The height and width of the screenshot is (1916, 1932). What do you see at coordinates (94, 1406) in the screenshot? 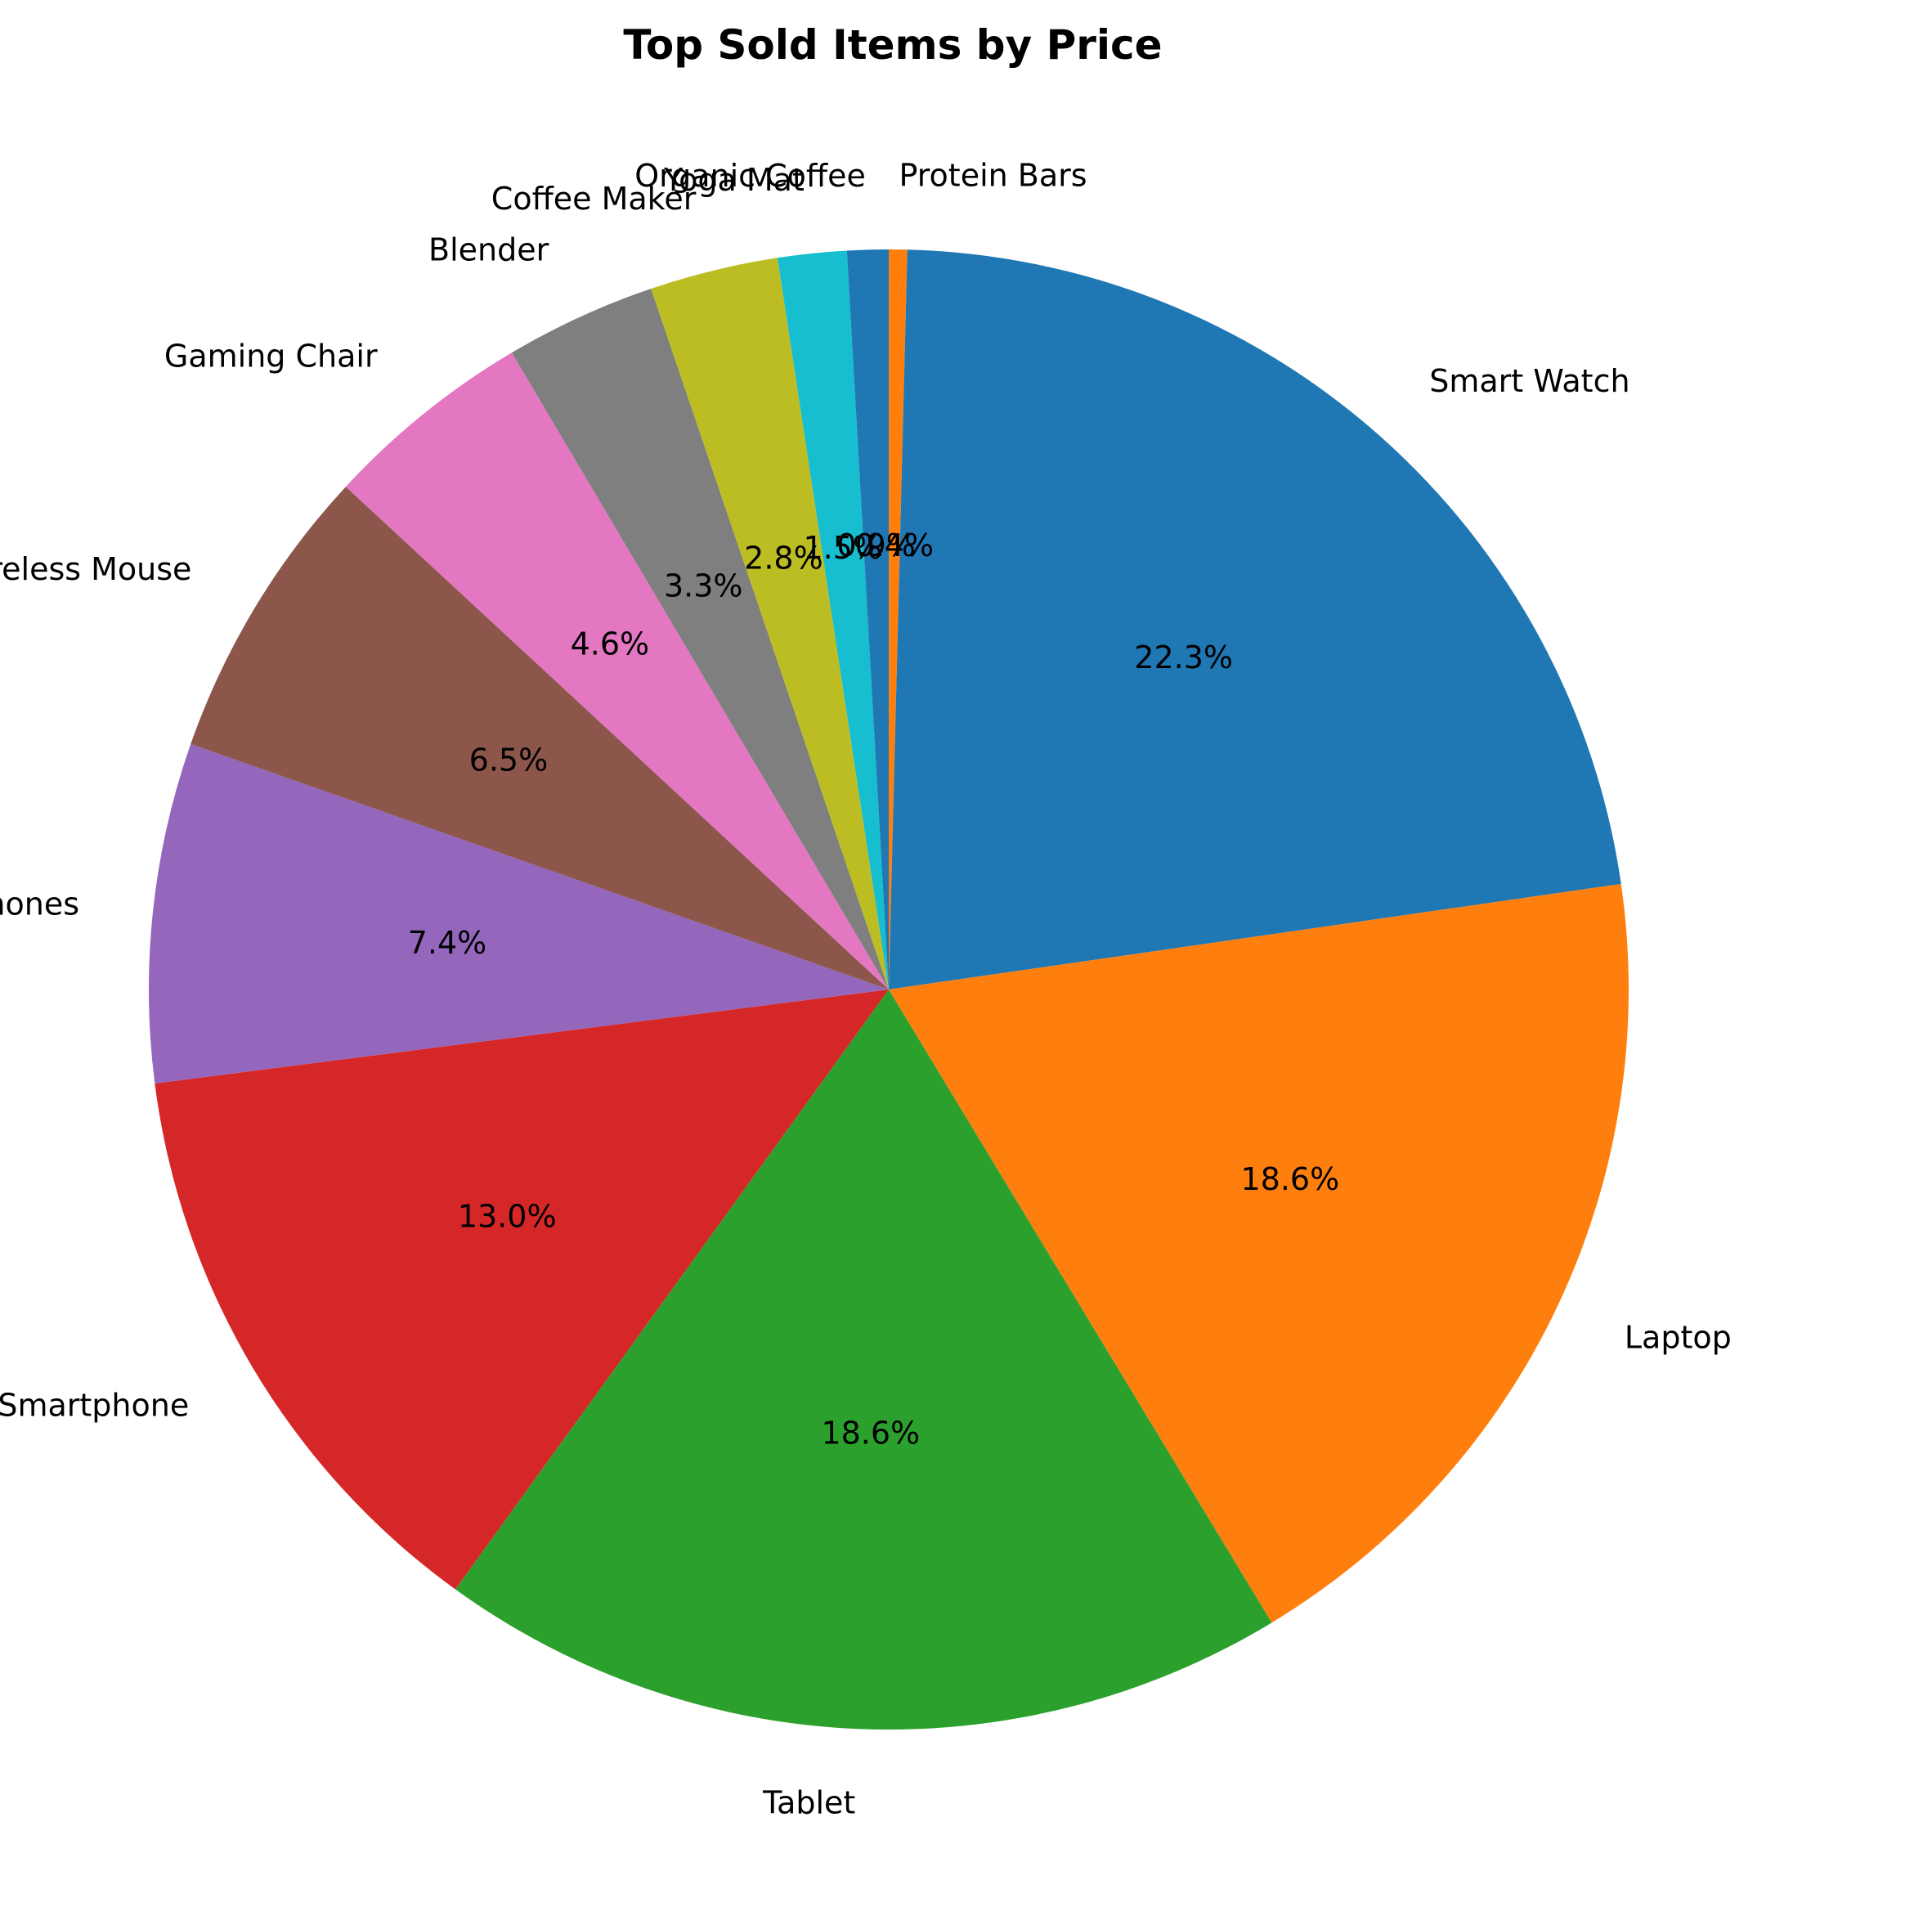
I see `category-label-smartphone: Smartphone` at bounding box center [94, 1406].